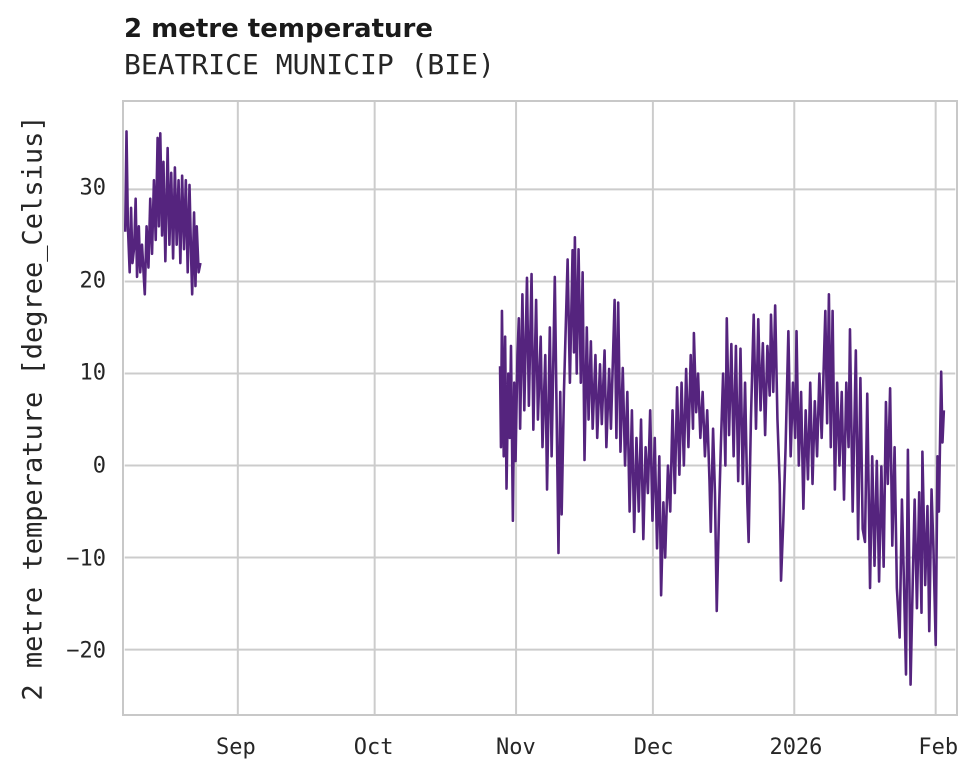 Image resolution: width=980 pixels, height=782 pixels. What do you see at coordinates (373, 747) in the screenshot?
I see `x-tick-label: Oct` at bounding box center [373, 747].